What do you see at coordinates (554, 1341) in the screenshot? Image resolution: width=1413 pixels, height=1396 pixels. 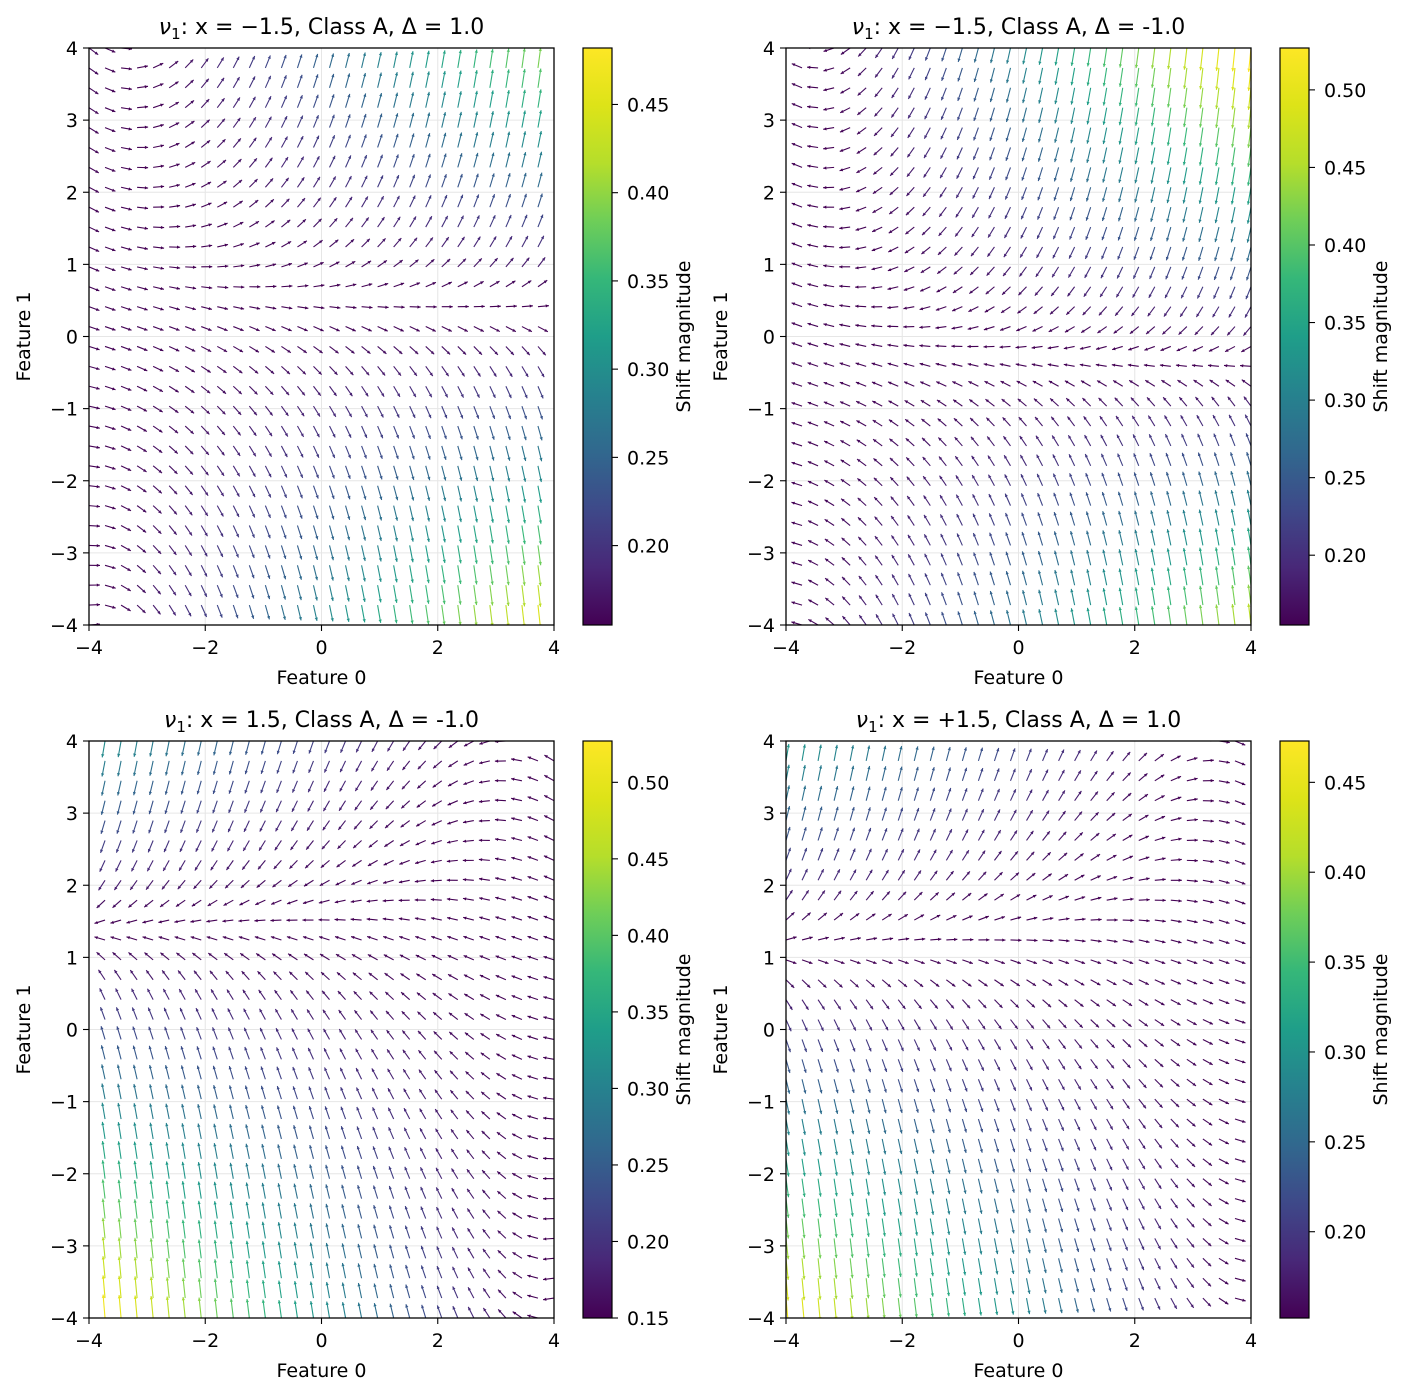 I see `x-tick-label: 4` at bounding box center [554, 1341].